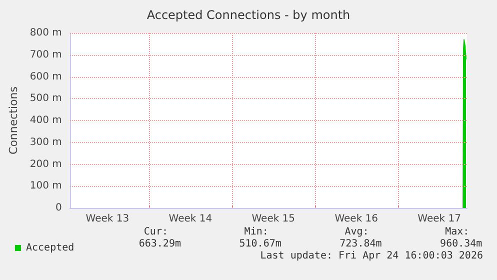  I want to click on y-tick-label: 600 m, so click(46, 76).